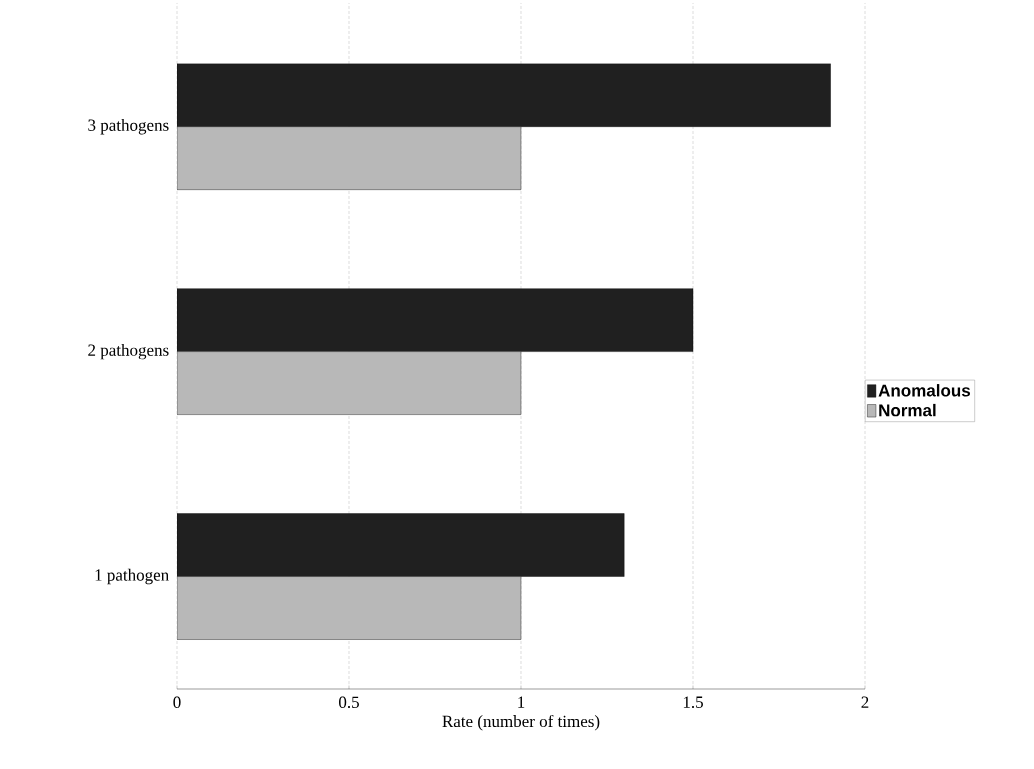 The width and height of the screenshot is (1034, 769). Describe the element at coordinates (521, 702) in the screenshot. I see `x-tick-label: 1` at that location.